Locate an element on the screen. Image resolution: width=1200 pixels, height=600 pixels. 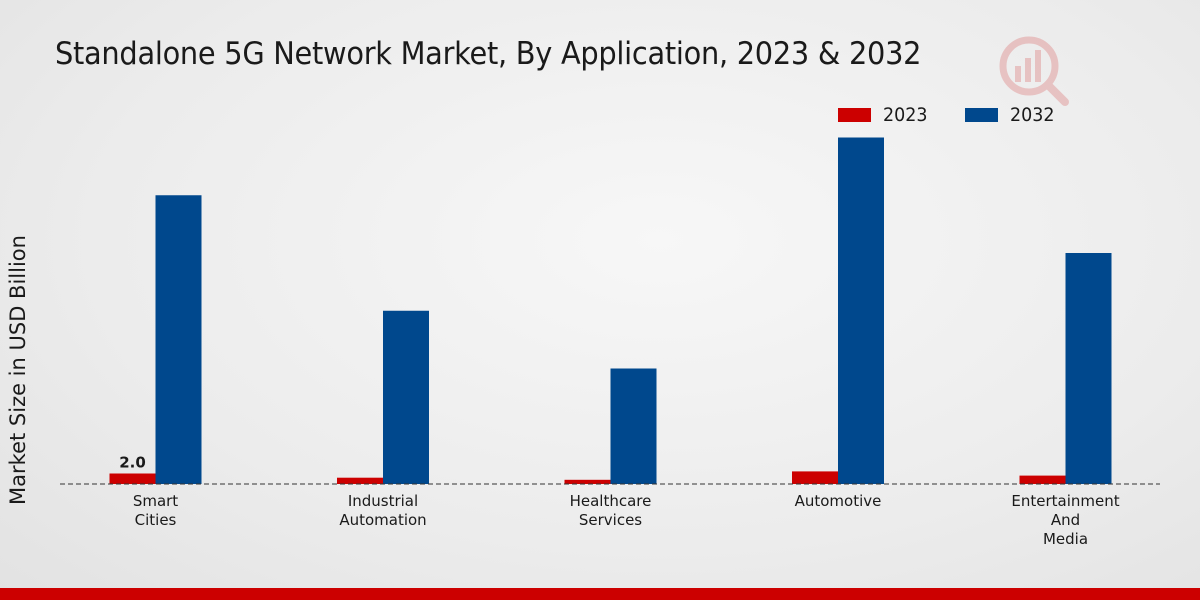
legend-label-2032: 2032 is located at coordinates (1032, 115).